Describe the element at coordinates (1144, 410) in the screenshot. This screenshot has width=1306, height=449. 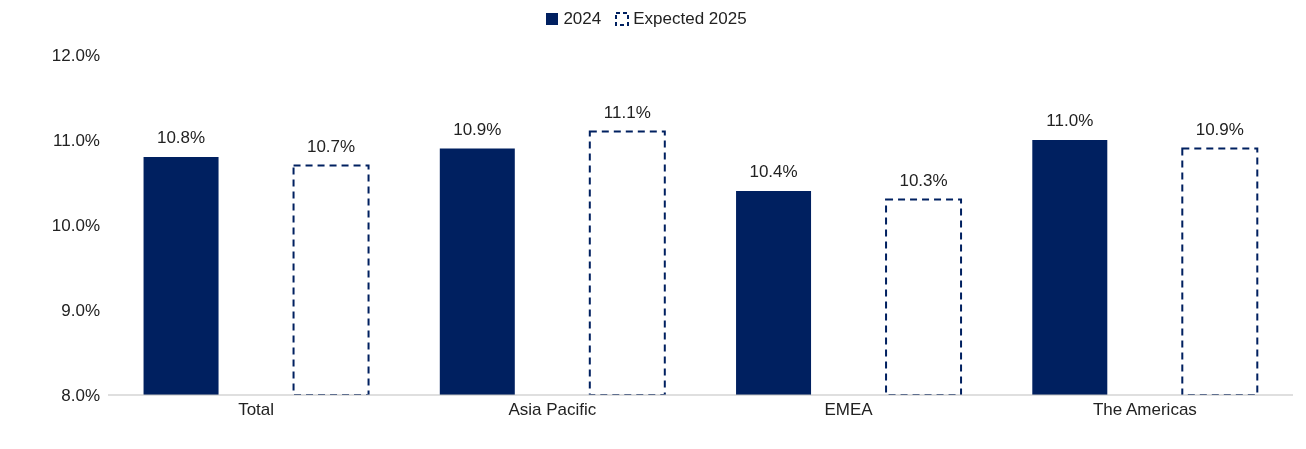
I see `x-tick-label: The Americas` at that location.